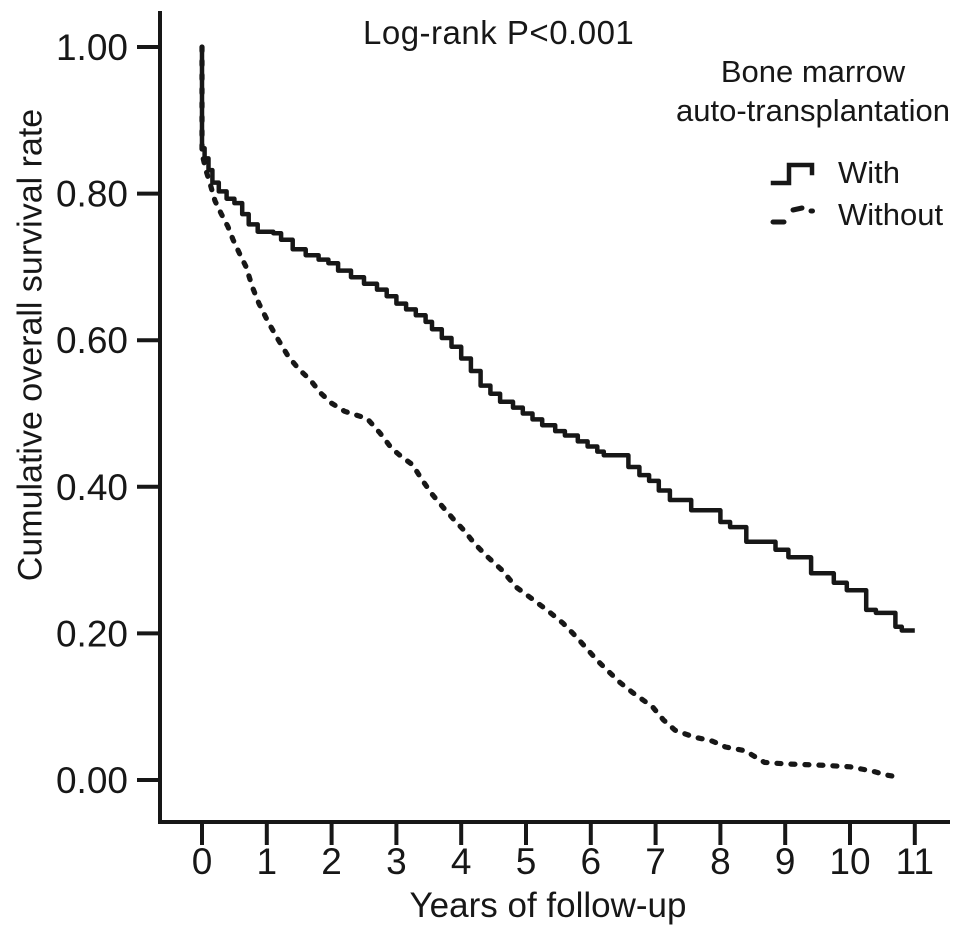 This screenshot has width=969, height=947. Describe the element at coordinates (92, 780) in the screenshot. I see `y-tick-label: 0.00` at that location.